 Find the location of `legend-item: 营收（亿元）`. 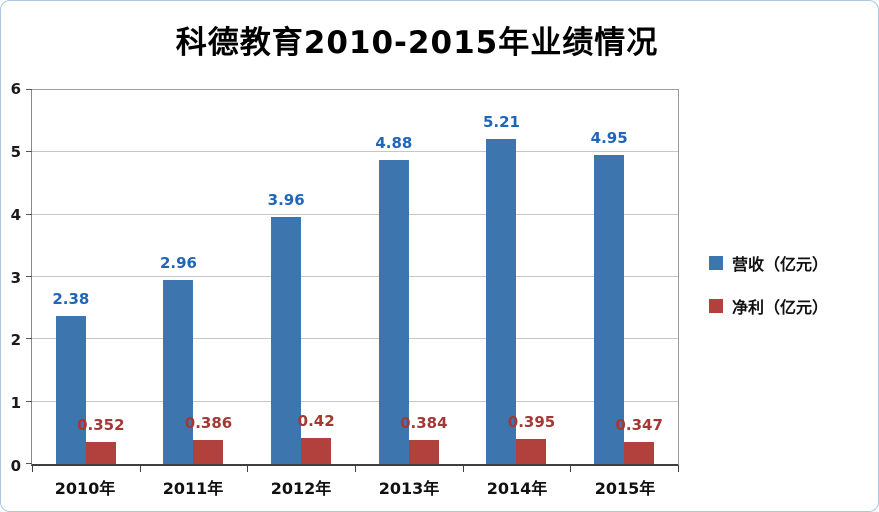

legend-item: 营收（亿元） is located at coordinates (768, 263).